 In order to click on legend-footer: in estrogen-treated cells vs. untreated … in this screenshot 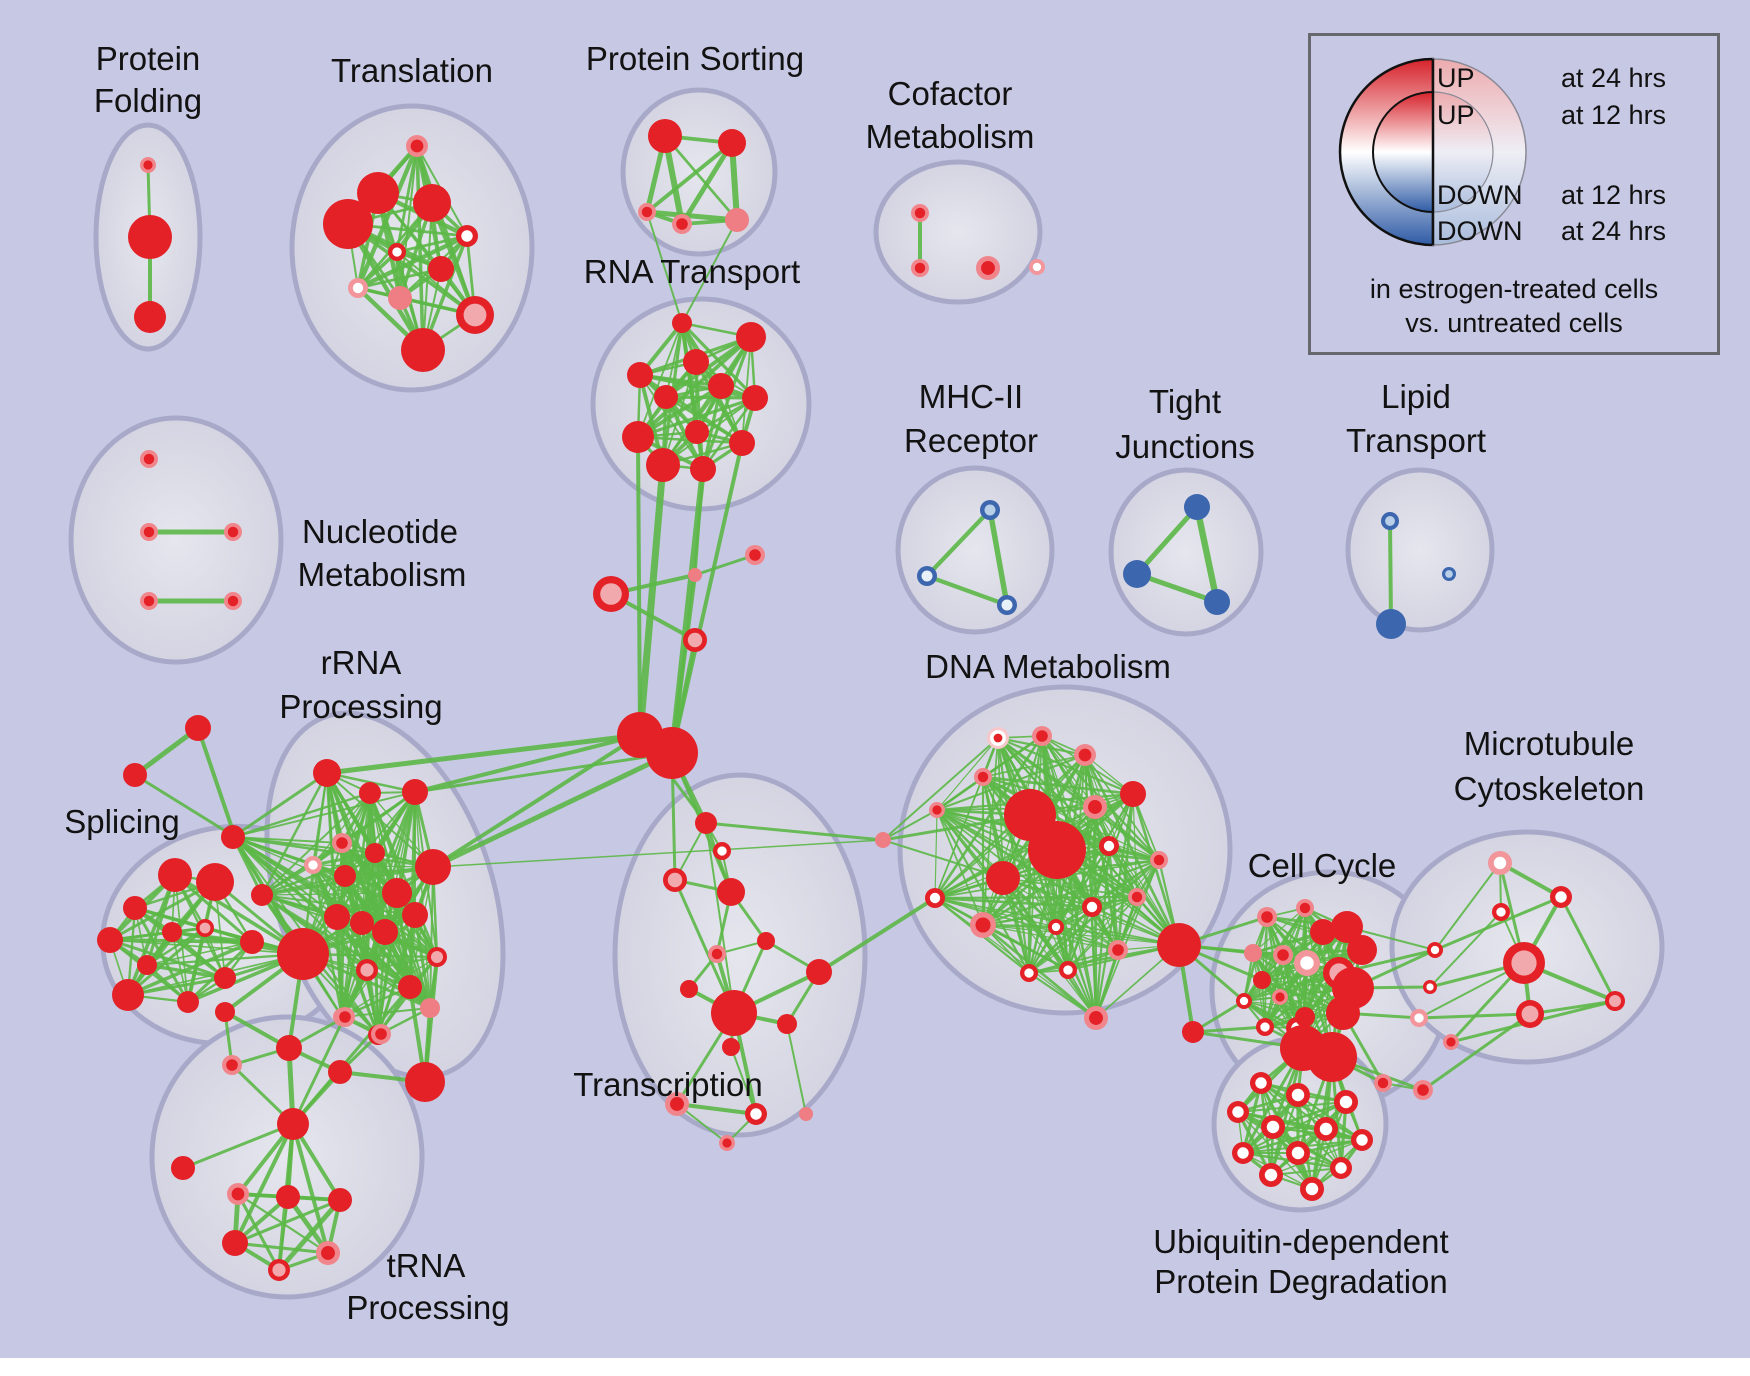, I will do `click(1514, 306)`.